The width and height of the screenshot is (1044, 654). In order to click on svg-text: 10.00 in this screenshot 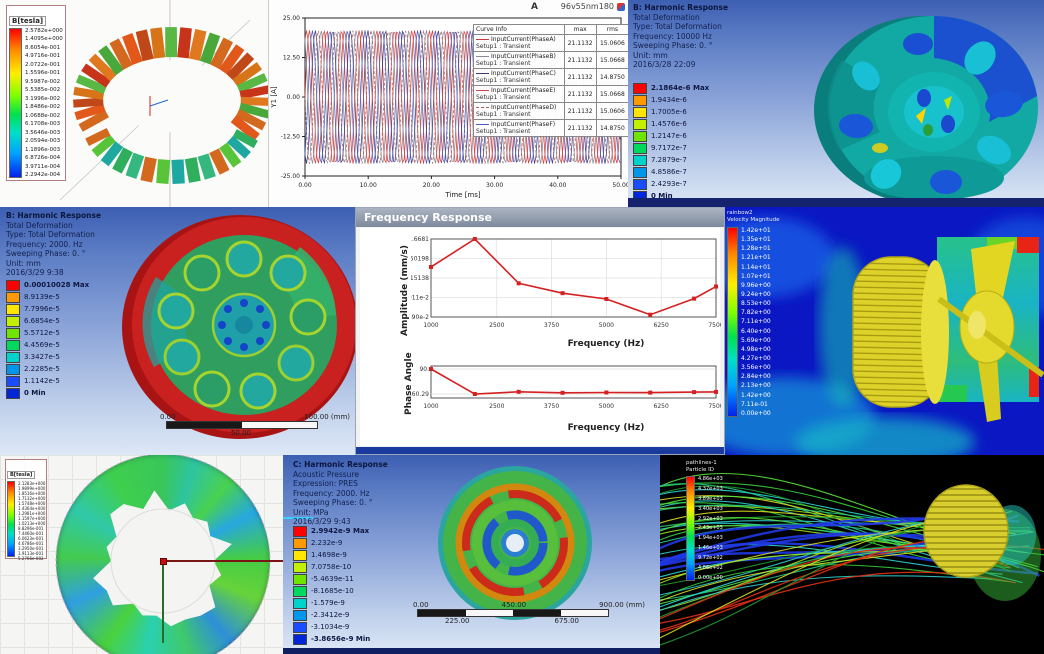, I will do `click(368, 185)`.